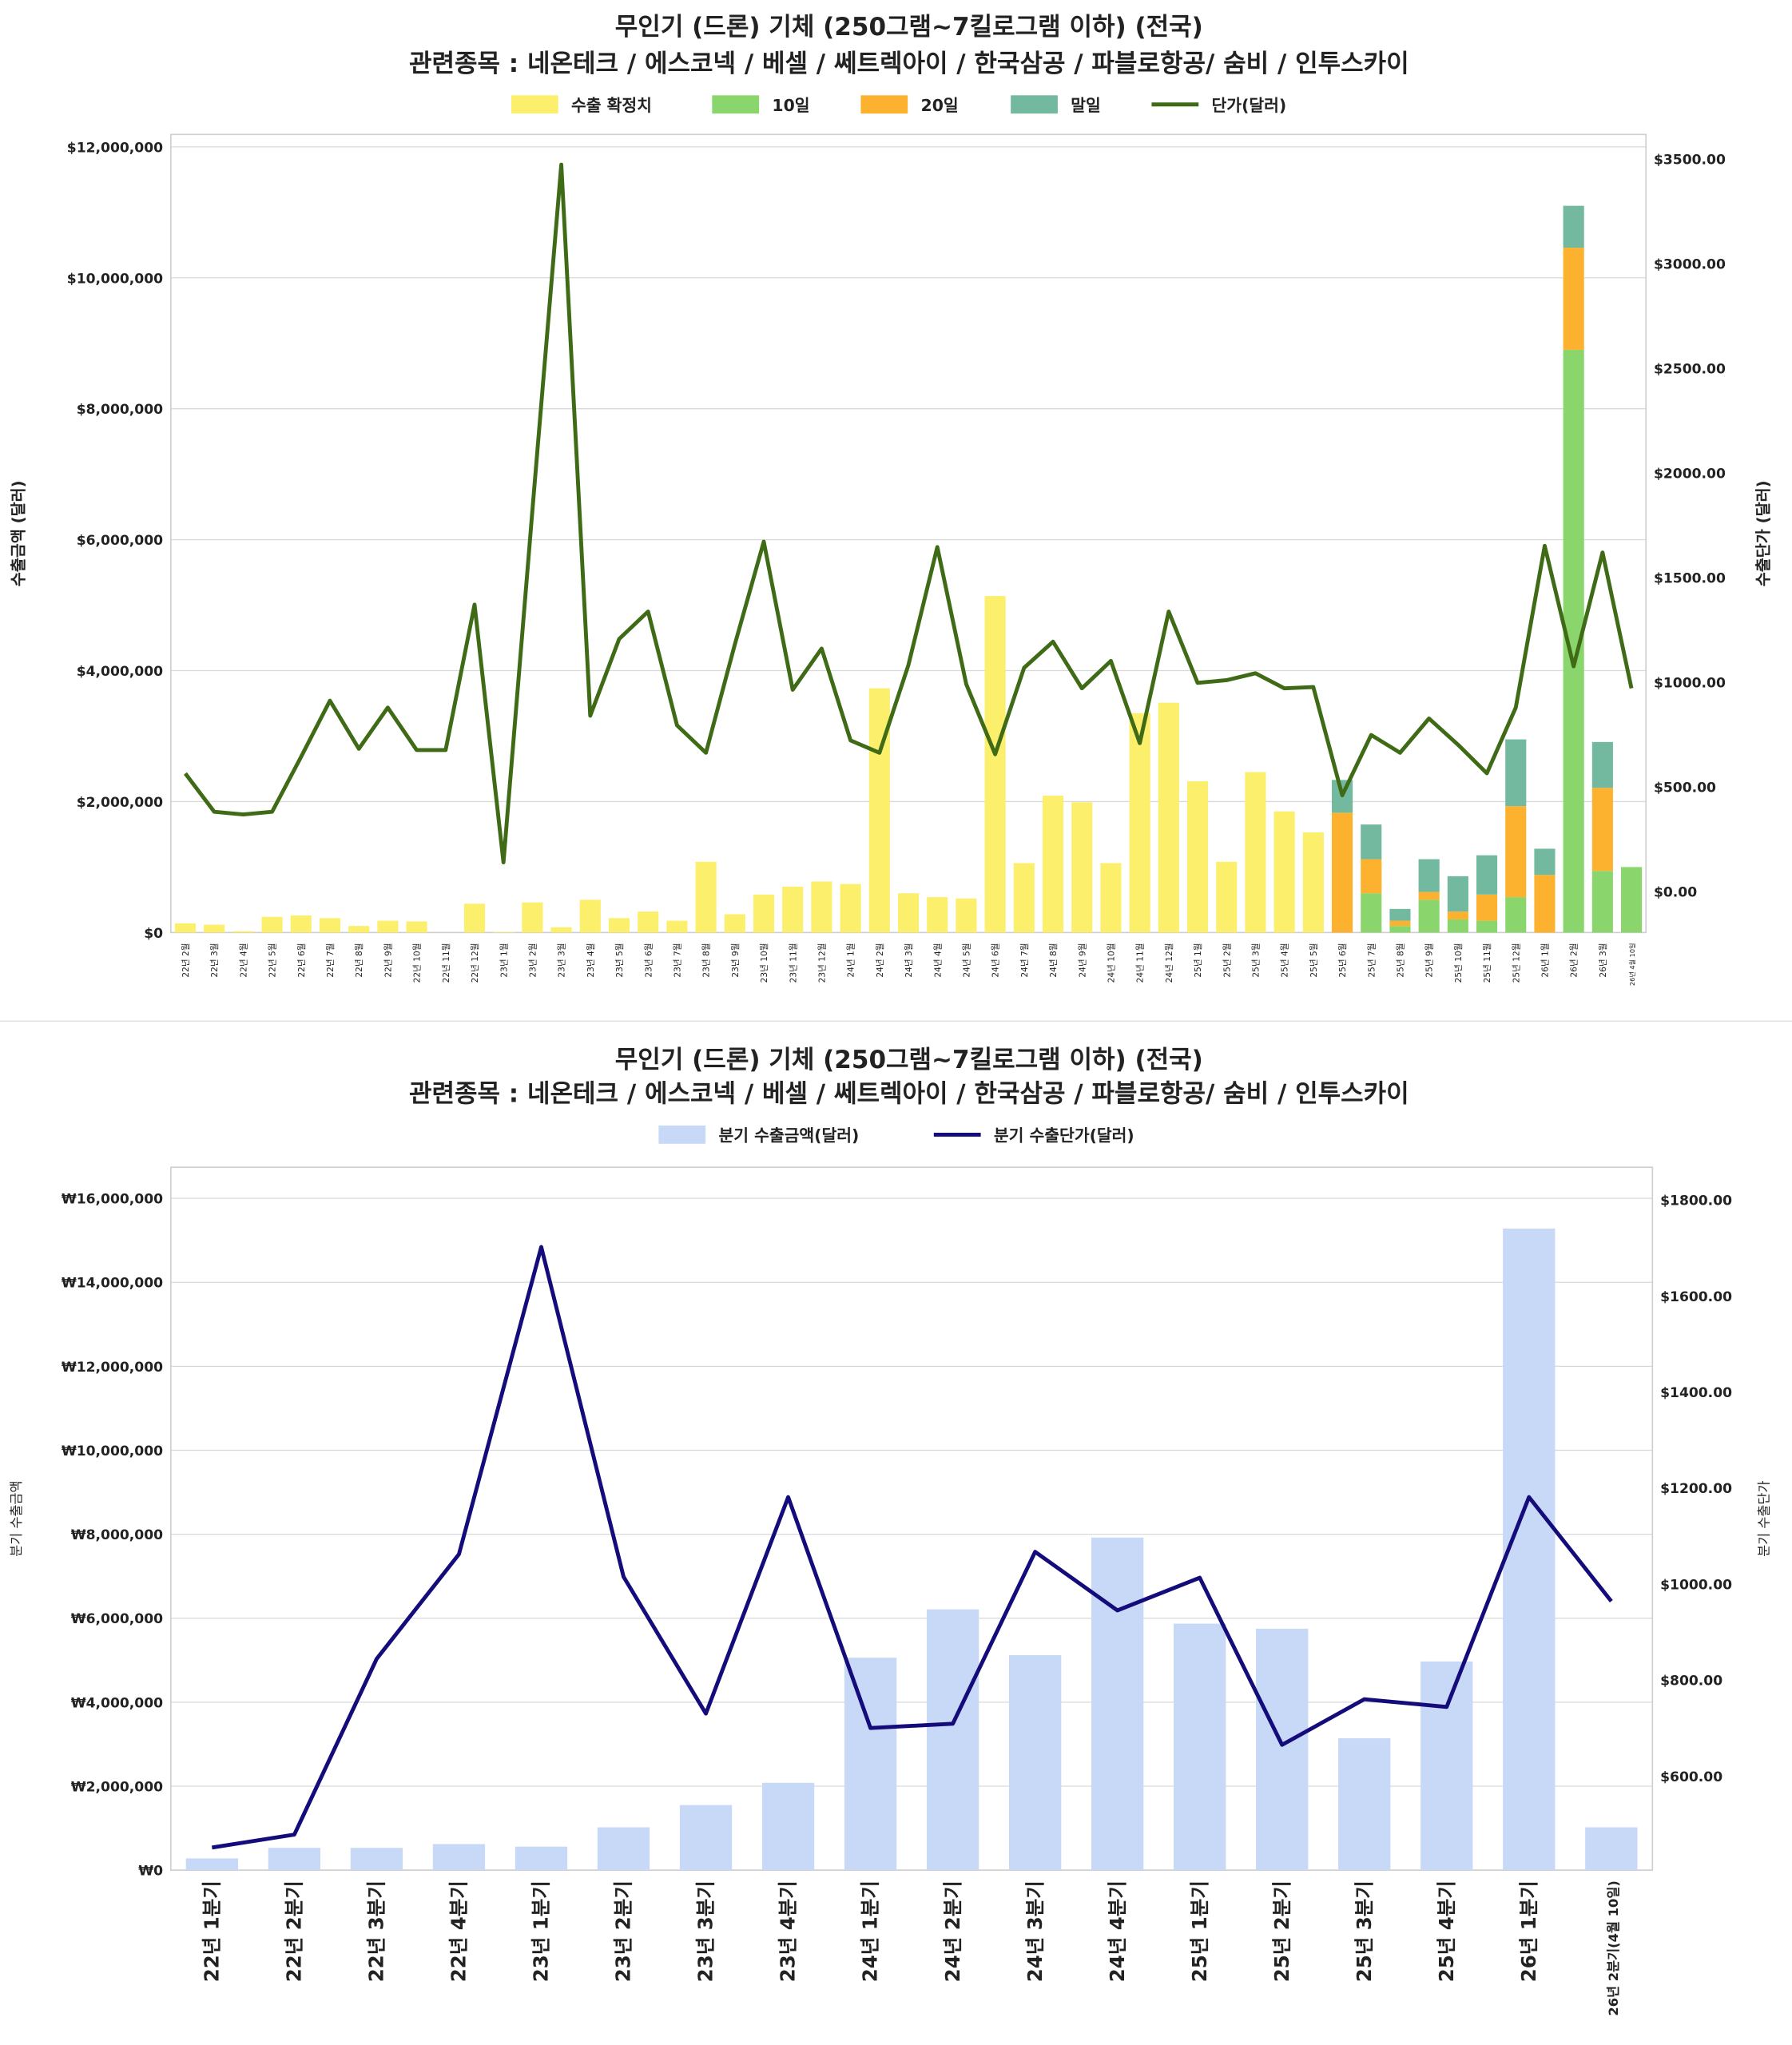 The image size is (1792, 2045). Describe the element at coordinates (898, 105) in the screenshot. I see `legend: 수출 확정치 10일 20일 말일 단가(달러)` at that location.